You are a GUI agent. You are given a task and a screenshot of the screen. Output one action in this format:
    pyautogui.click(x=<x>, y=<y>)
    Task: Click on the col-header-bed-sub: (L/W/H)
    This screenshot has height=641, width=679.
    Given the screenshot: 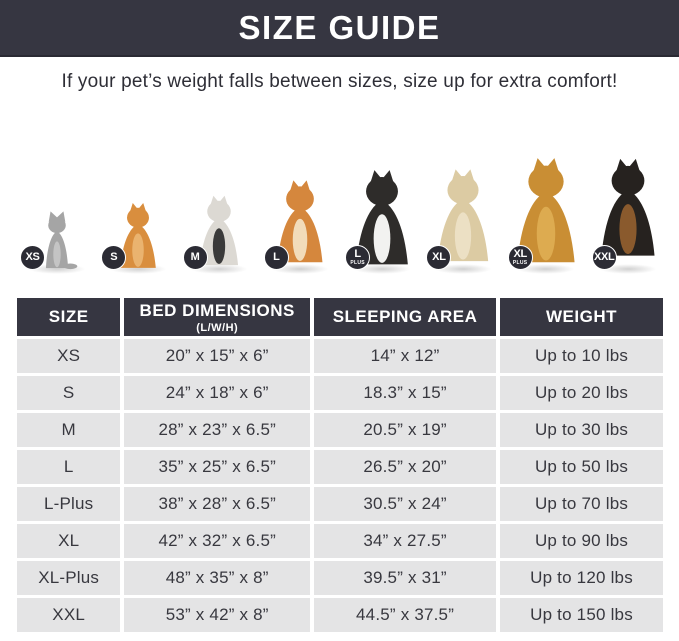 What is the action you would take?
    pyautogui.click(x=217, y=327)
    